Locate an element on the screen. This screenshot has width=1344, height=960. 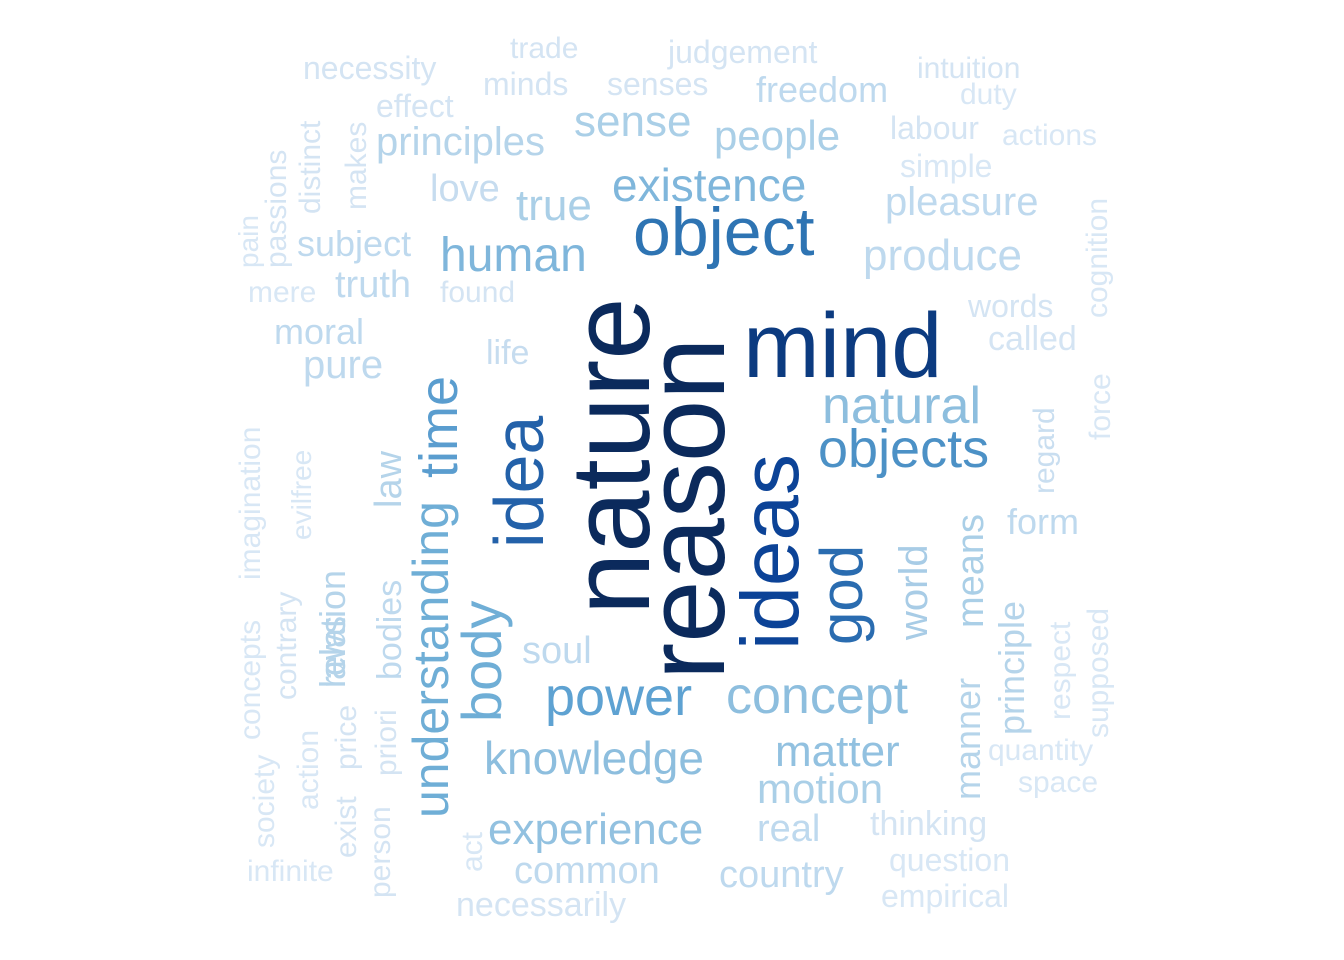
word-question: question is located at coordinates (949, 860).